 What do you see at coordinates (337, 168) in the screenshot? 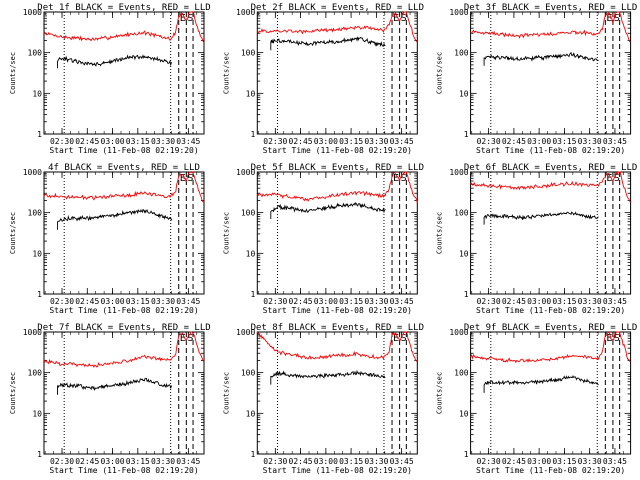
I see `panel-title: Det 5f BLACK = Events, RED = LLD` at bounding box center [337, 168].